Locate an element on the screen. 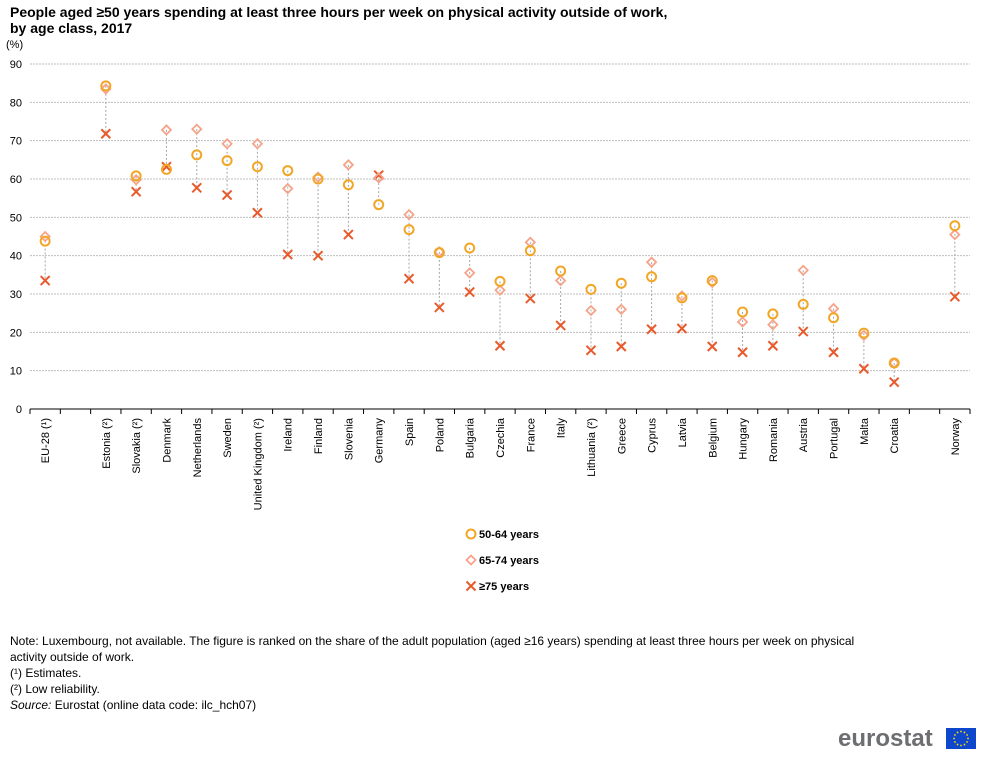  chart-title-line2: by age class, 2017 is located at coordinates (71, 28).